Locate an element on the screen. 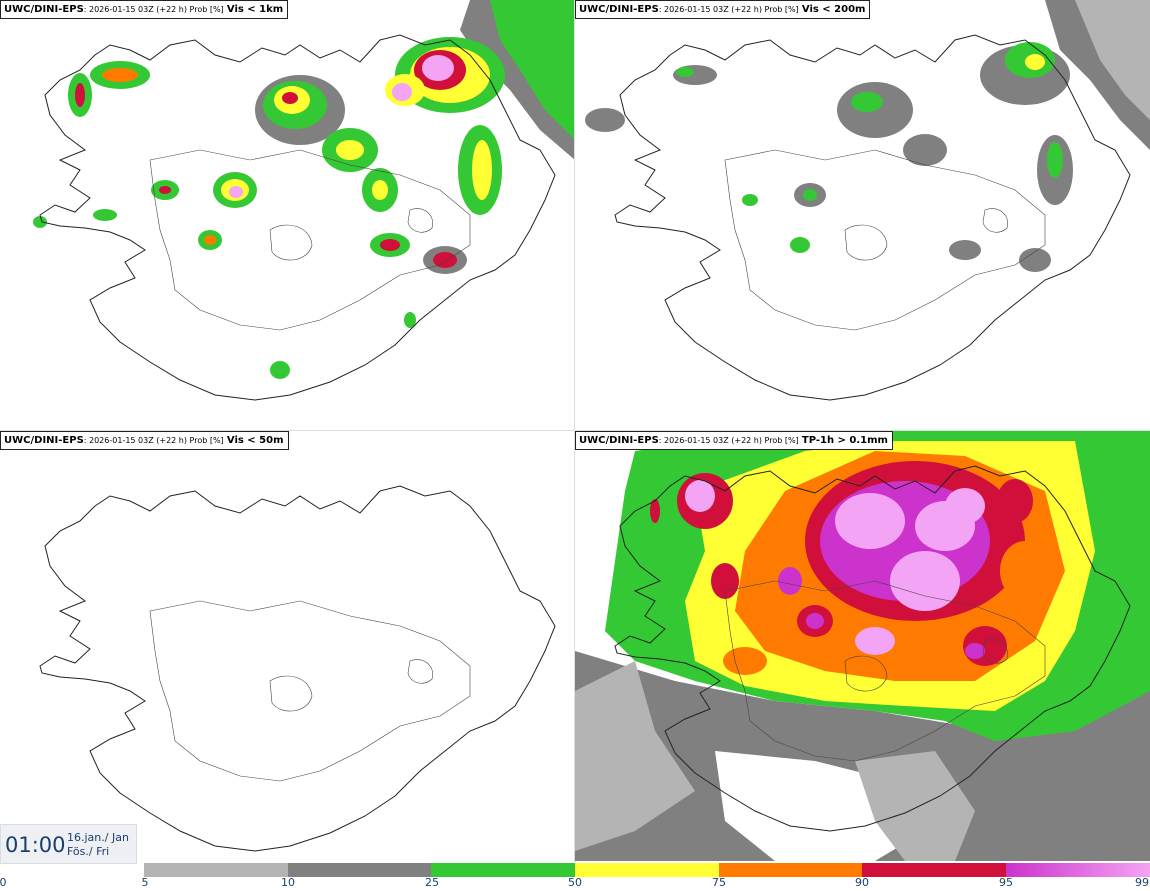 This screenshot has height=891, width=1150. variable-name: TP-1h > 0.1mm is located at coordinates (844, 440).